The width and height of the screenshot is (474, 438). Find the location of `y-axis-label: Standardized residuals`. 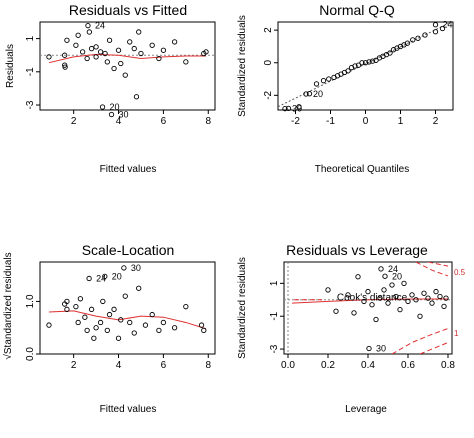

y-axis-label: Standardized residuals is located at coordinates (242, 308).